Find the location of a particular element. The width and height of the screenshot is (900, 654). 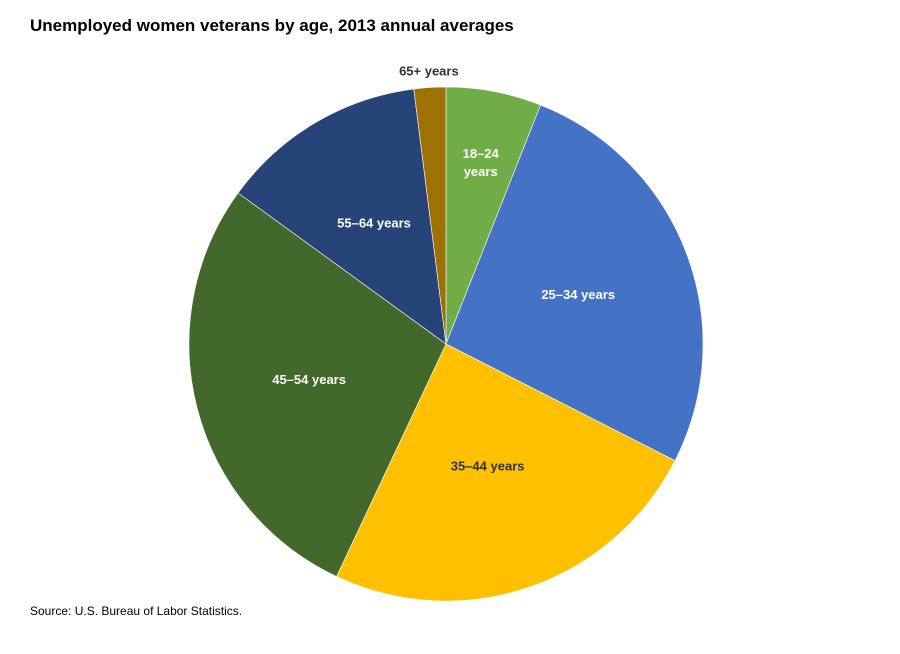

pie-slice-35-44-years is located at coordinates (506, 472).